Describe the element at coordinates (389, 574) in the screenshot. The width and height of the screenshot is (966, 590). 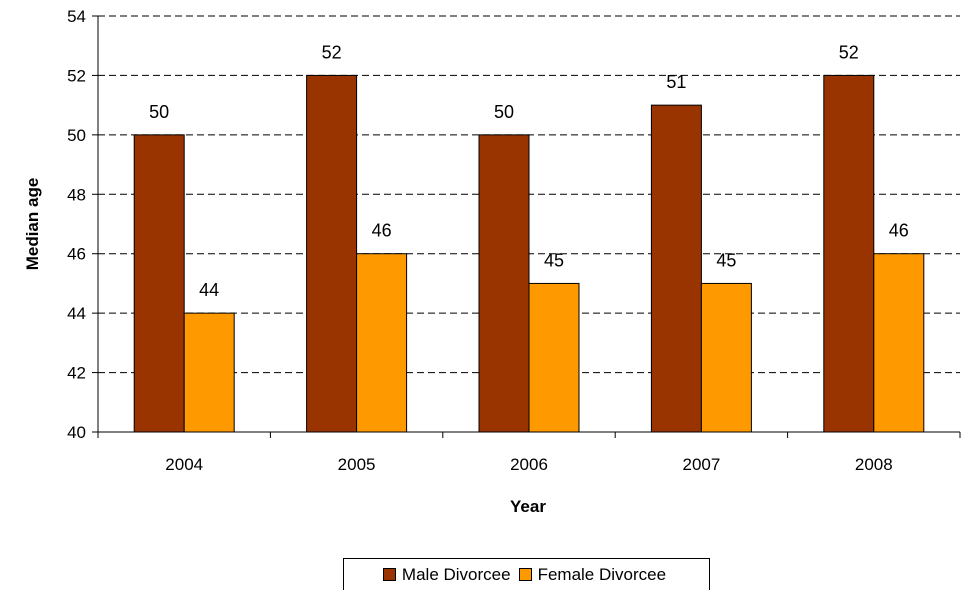
I see `legend-swatch-male` at that location.